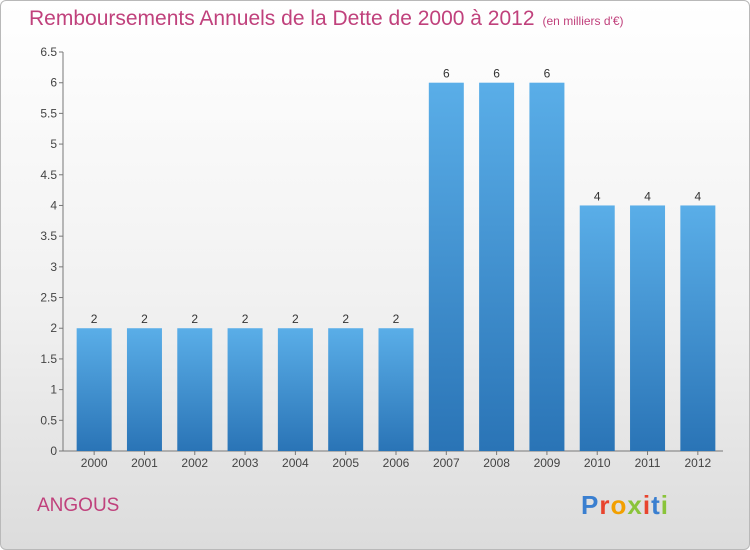  I want to click on x-tick-label: 2002, so click(194, 463).